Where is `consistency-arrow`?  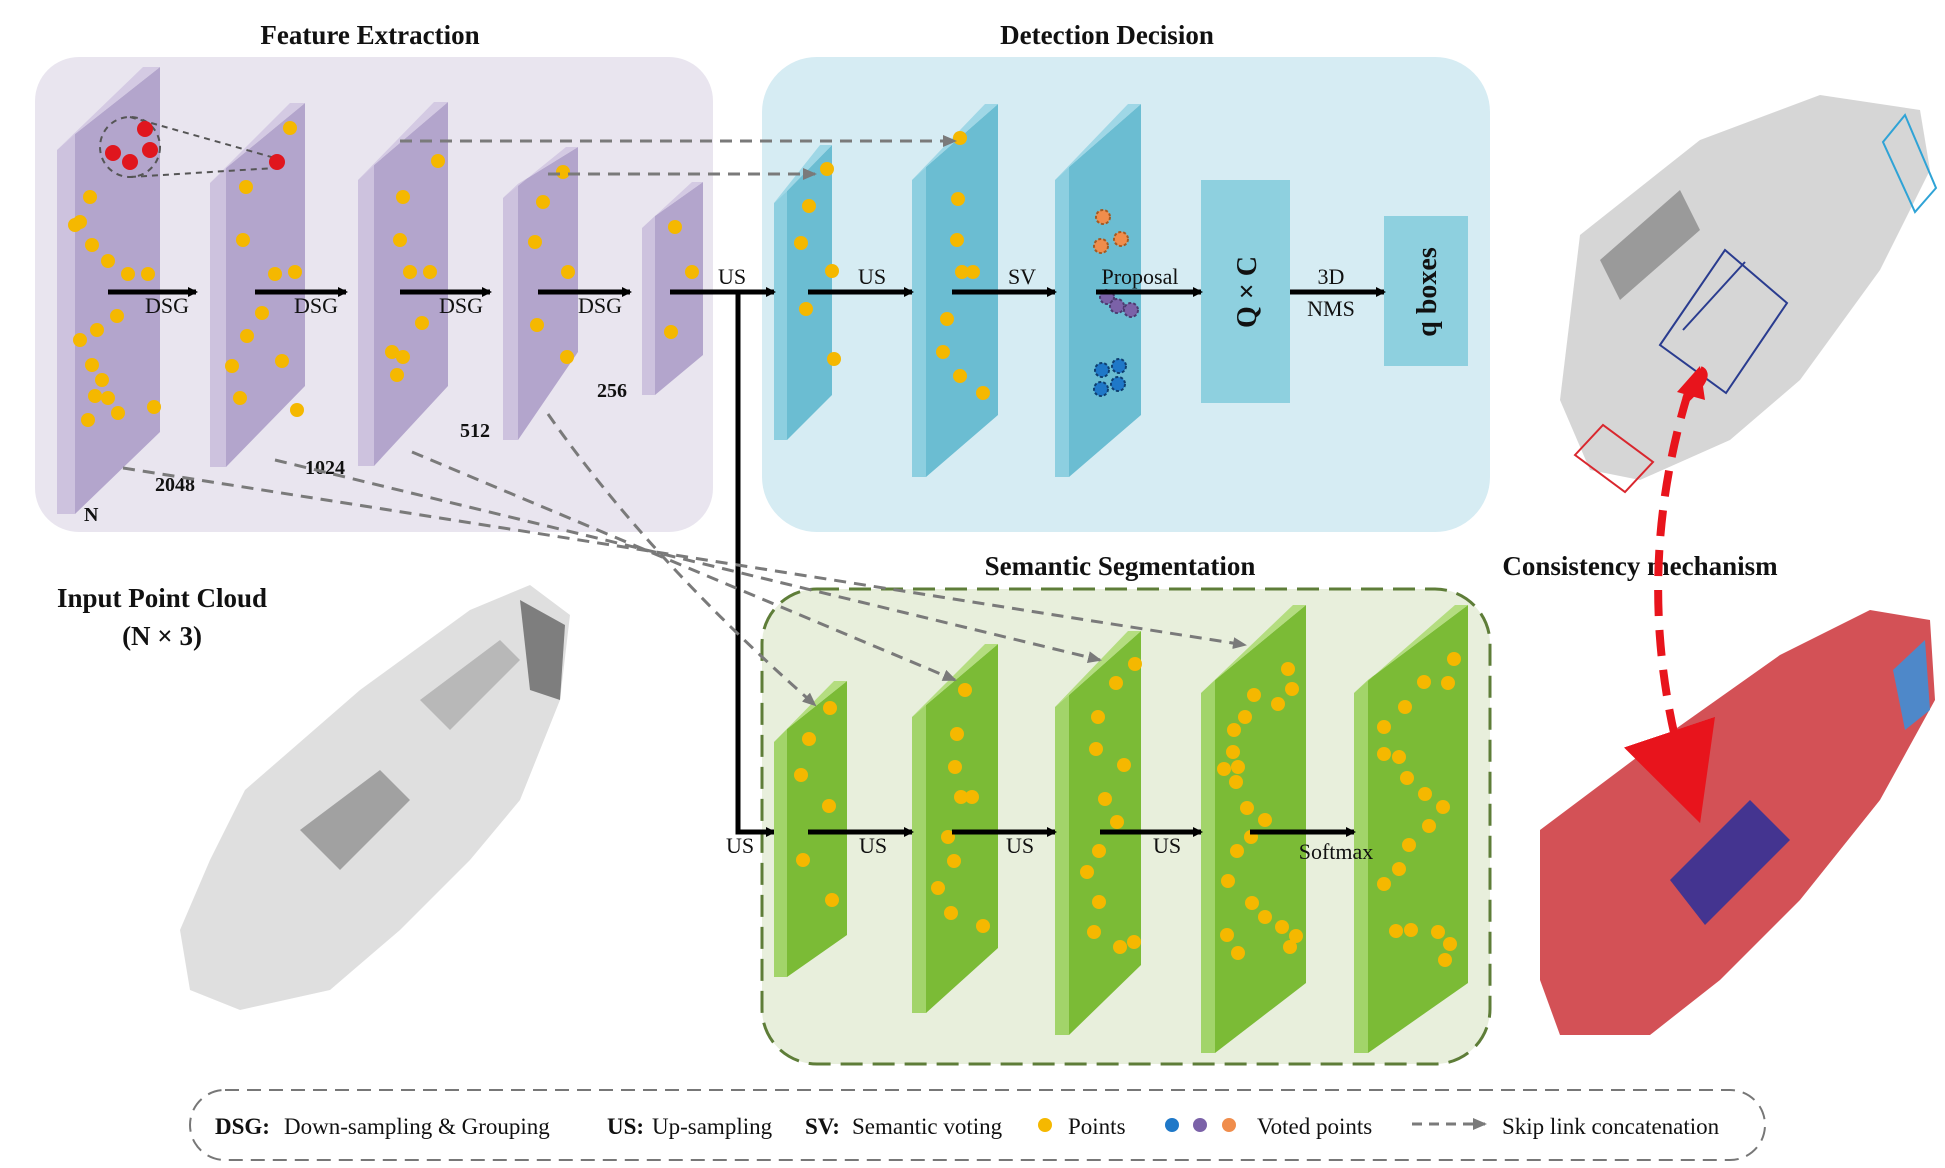 consistency-arrow is located at coordinates (1670, 607).